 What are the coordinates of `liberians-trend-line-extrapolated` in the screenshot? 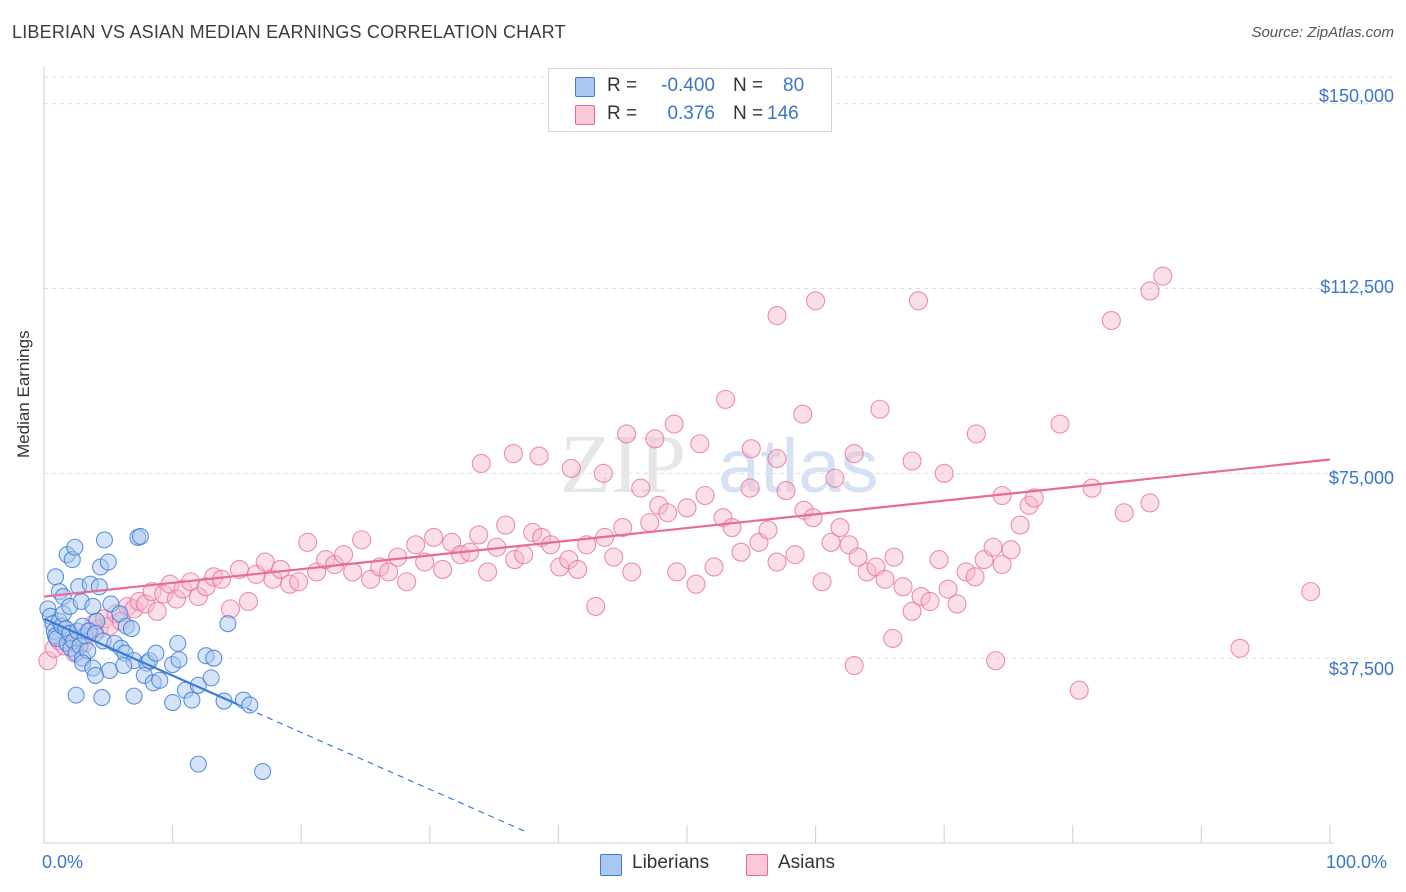 It's located at (381, 768).